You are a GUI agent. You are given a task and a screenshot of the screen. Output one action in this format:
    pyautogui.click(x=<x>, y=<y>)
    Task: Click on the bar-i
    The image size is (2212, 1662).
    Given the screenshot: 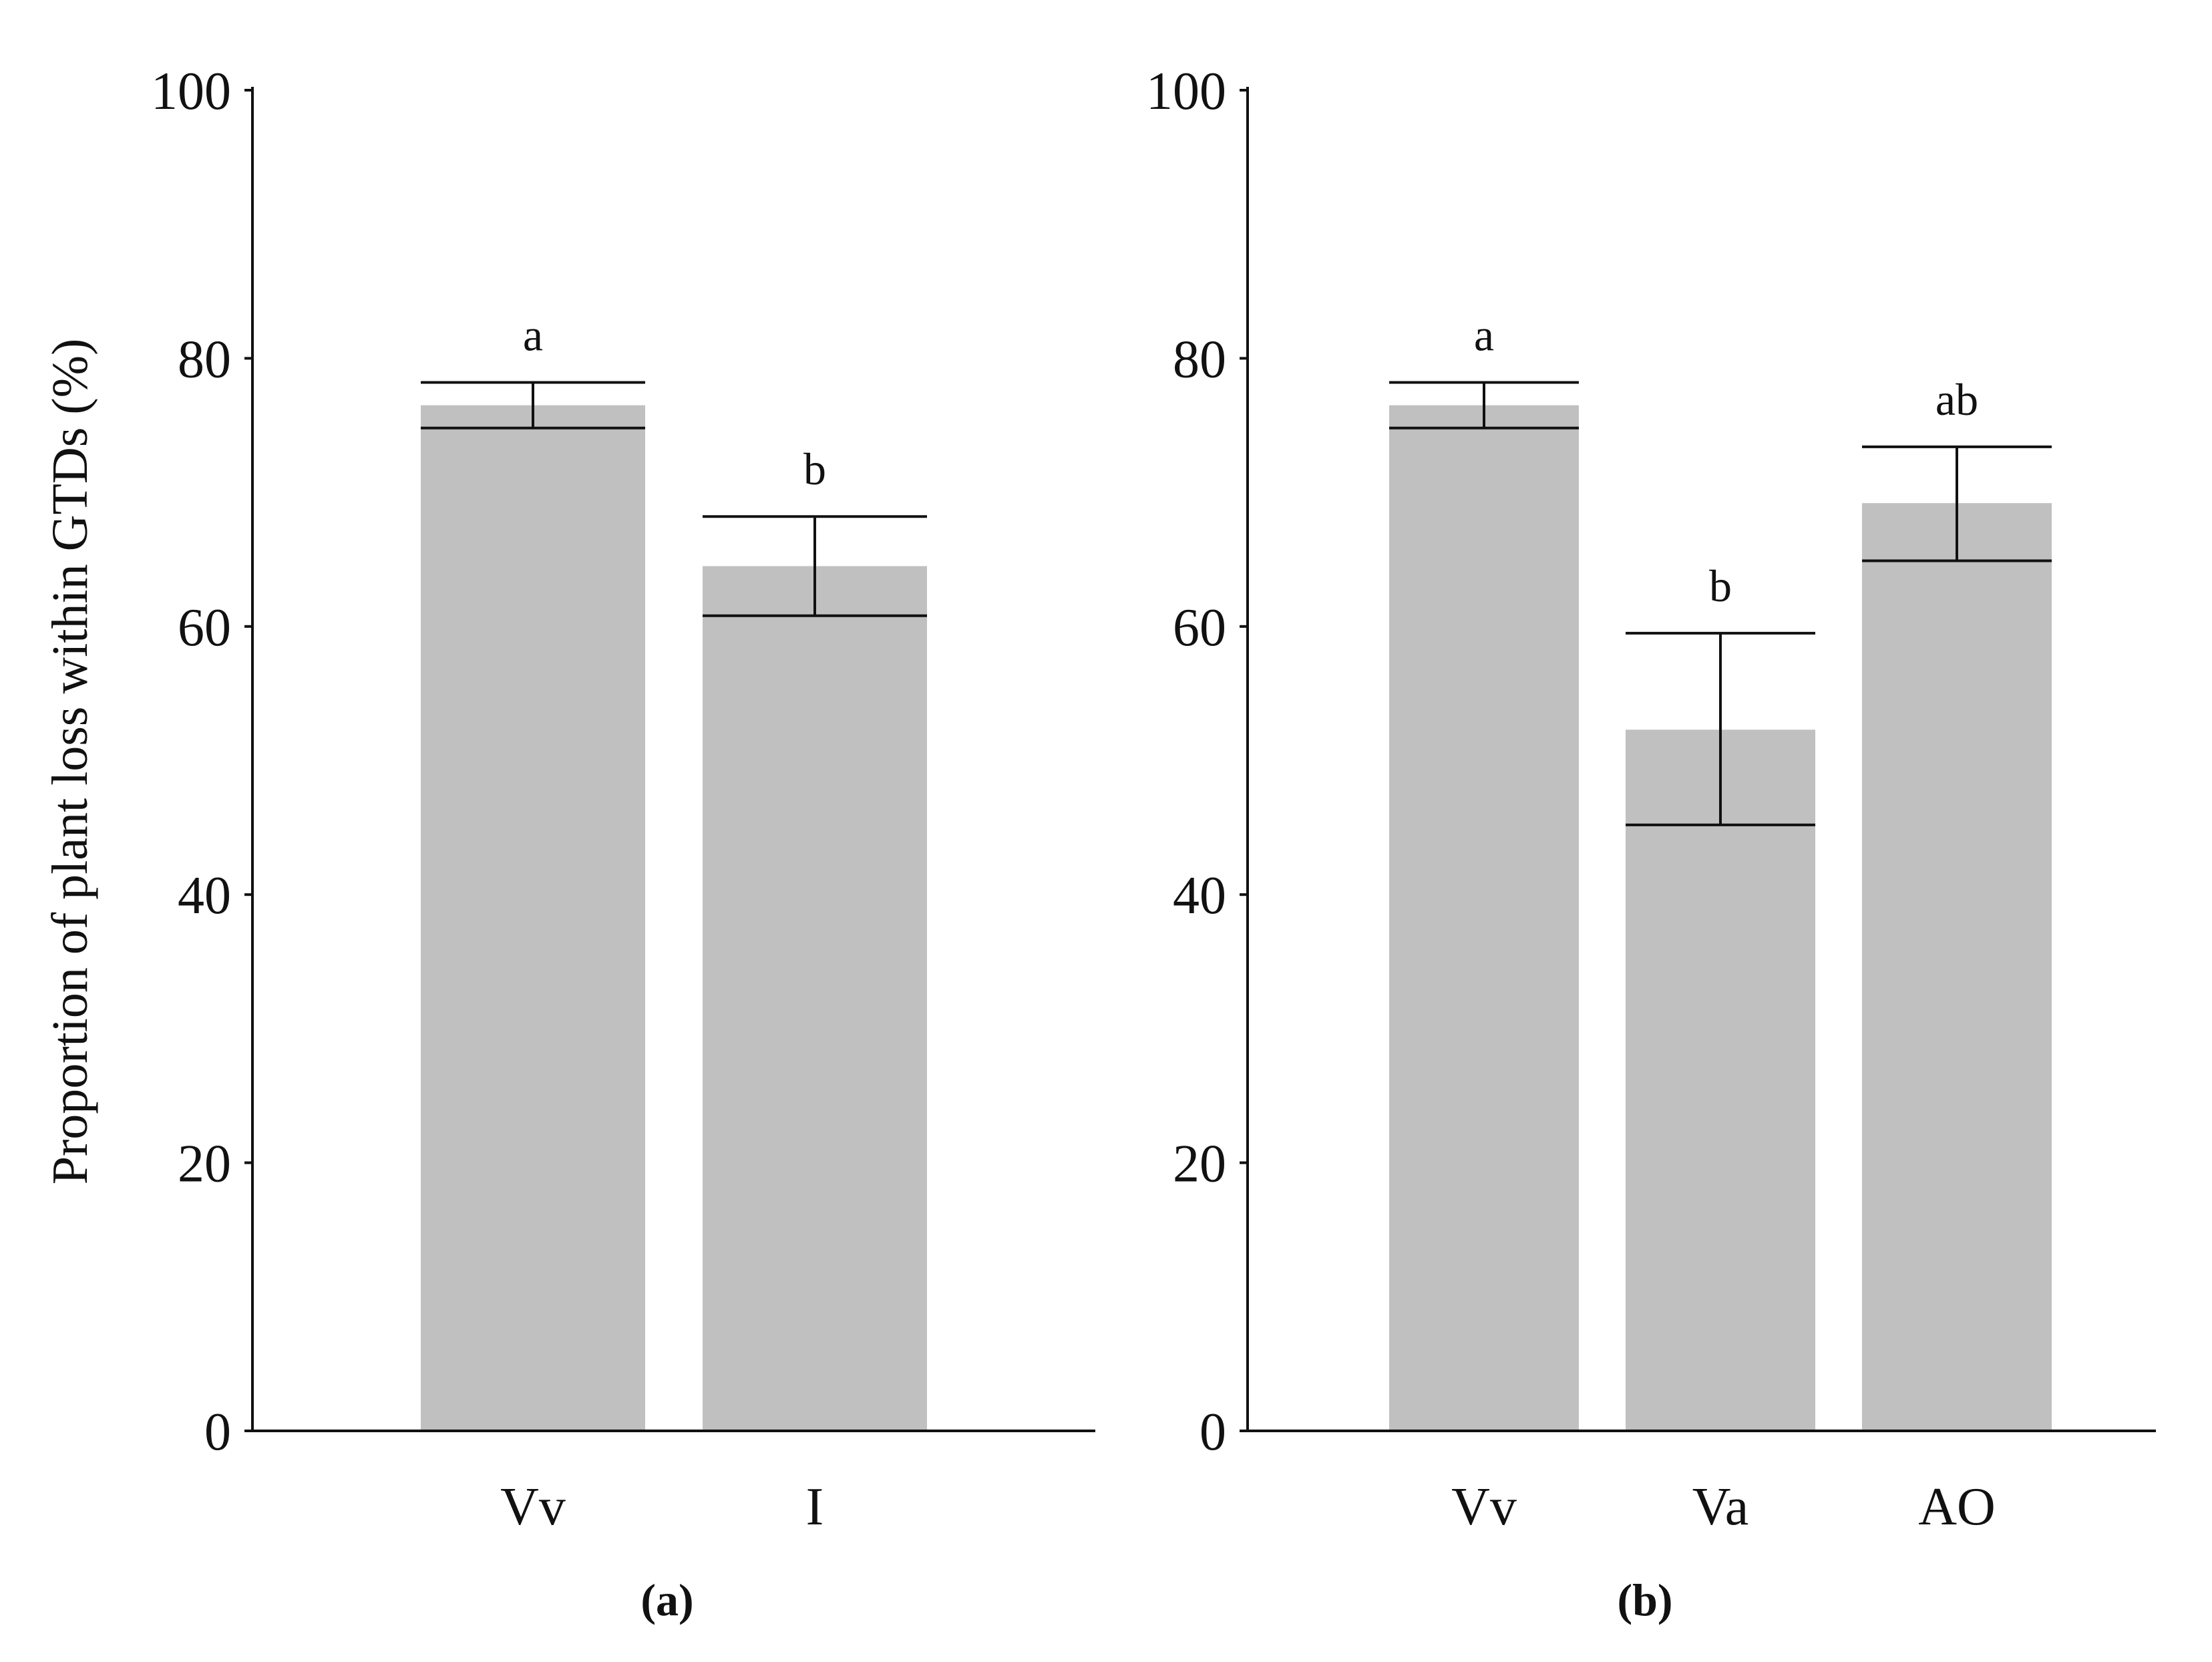 What is the action you would take?
    pyautogui.click(x=815, y=999)
    